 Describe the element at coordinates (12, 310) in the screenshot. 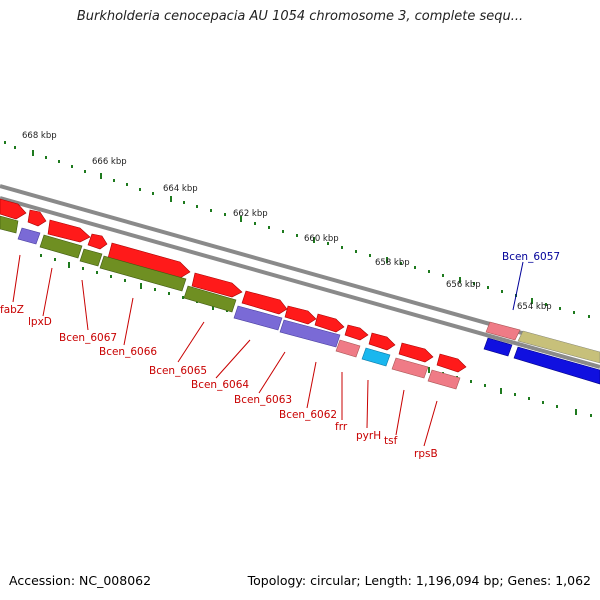

I see `gene-label-fabZ: fabZ` at that location.